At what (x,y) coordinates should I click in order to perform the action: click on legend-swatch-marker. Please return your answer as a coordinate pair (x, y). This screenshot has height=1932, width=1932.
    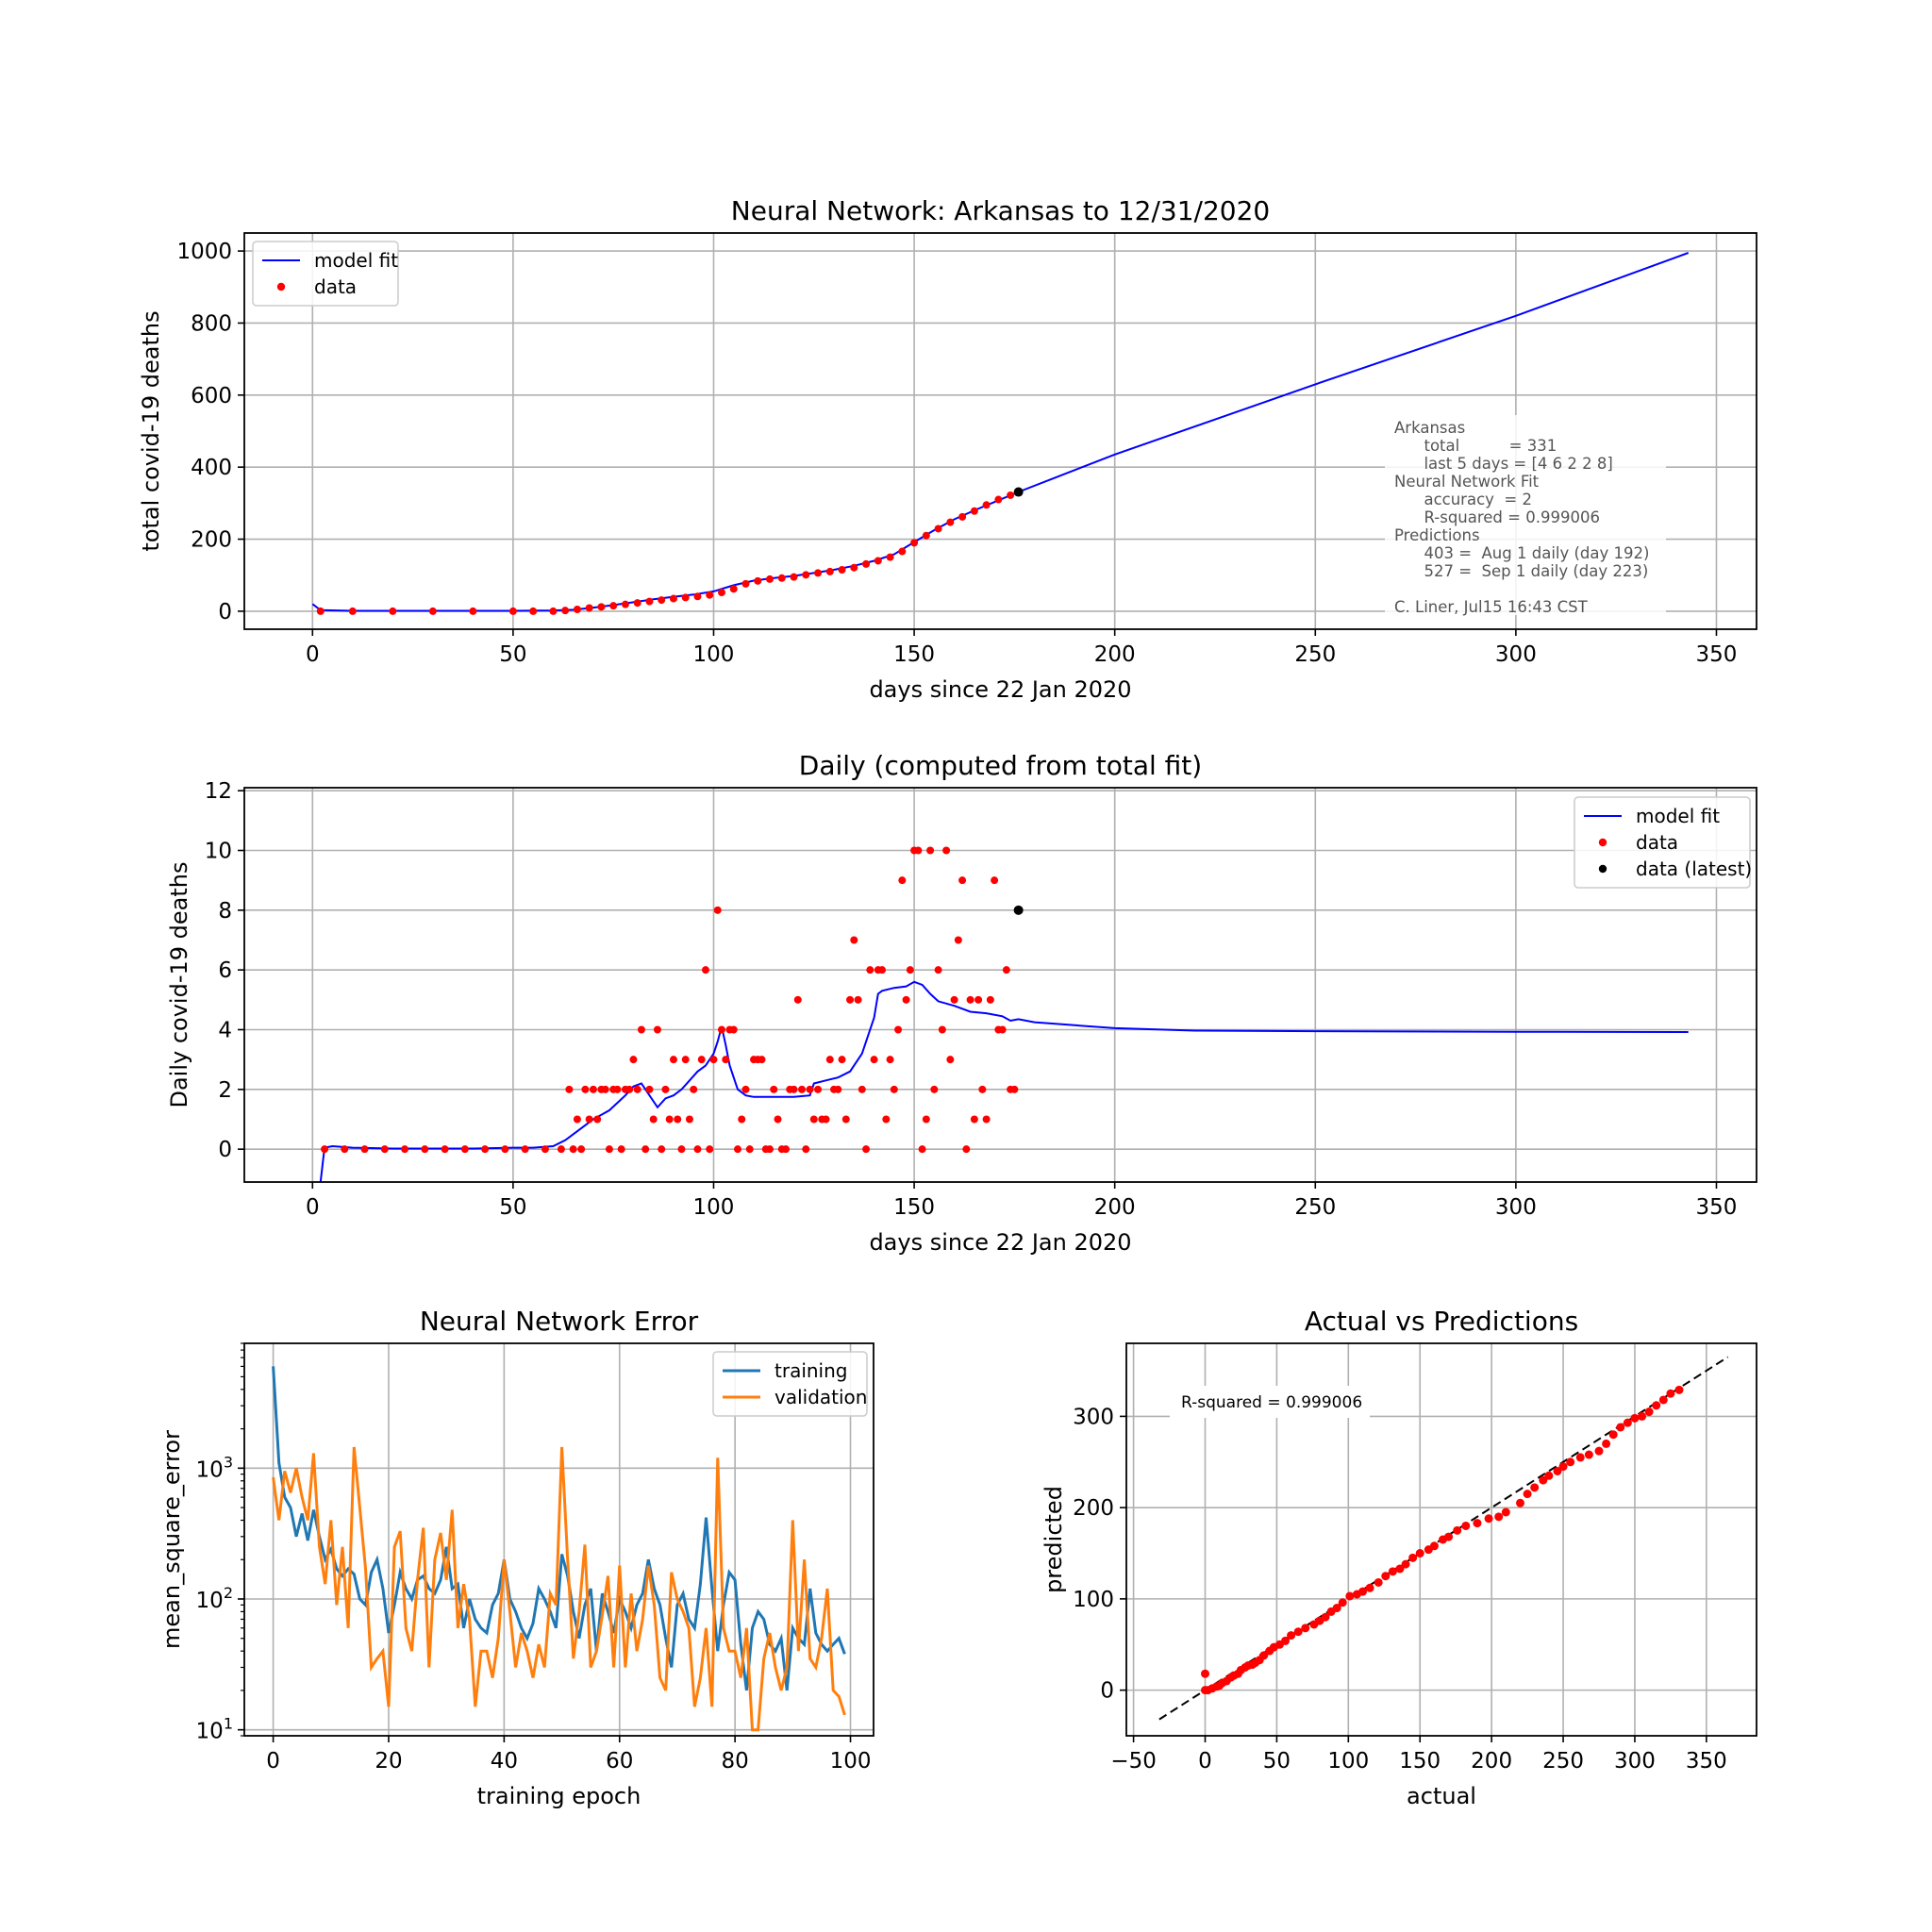
    Looking at the image, I should click on (1603, 869).